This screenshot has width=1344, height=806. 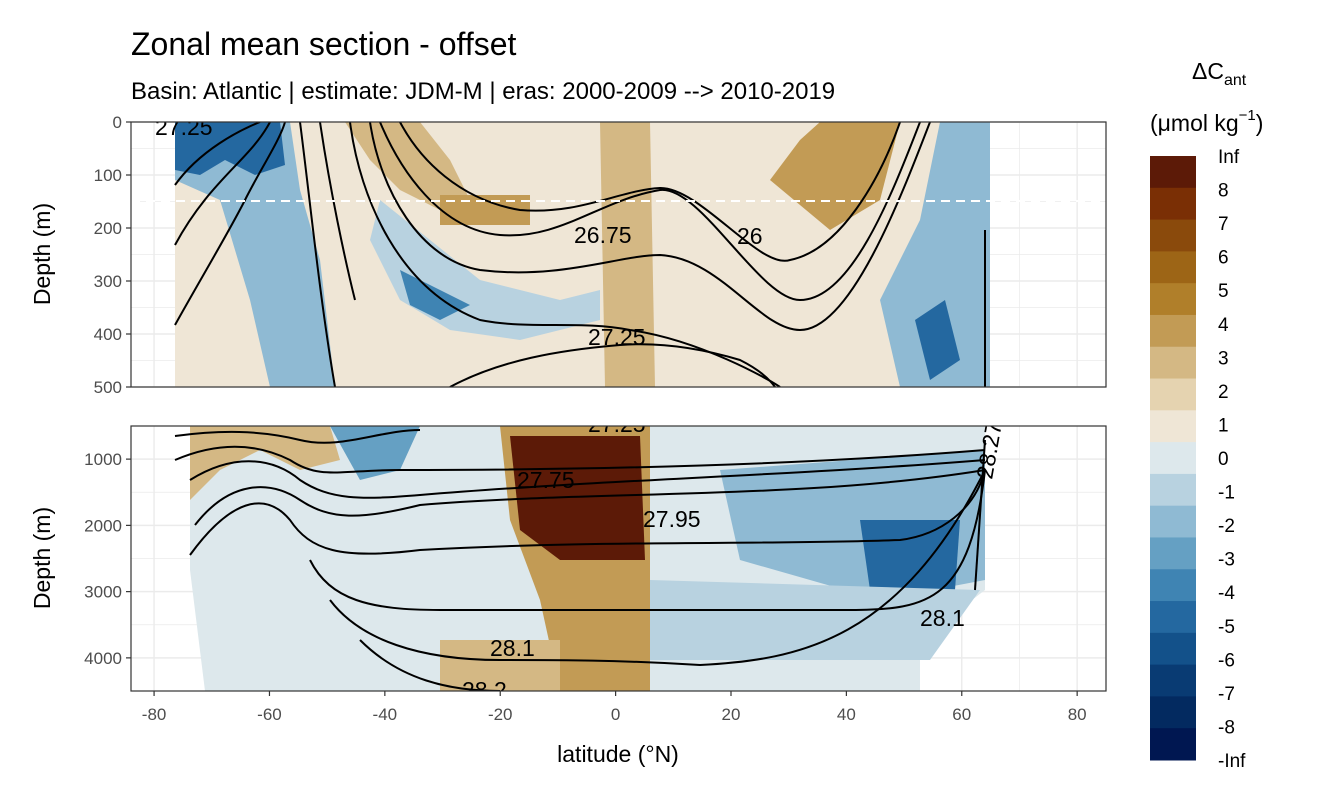 I want to click on legend-break-label: Inf, so click(x=1229, y=157).